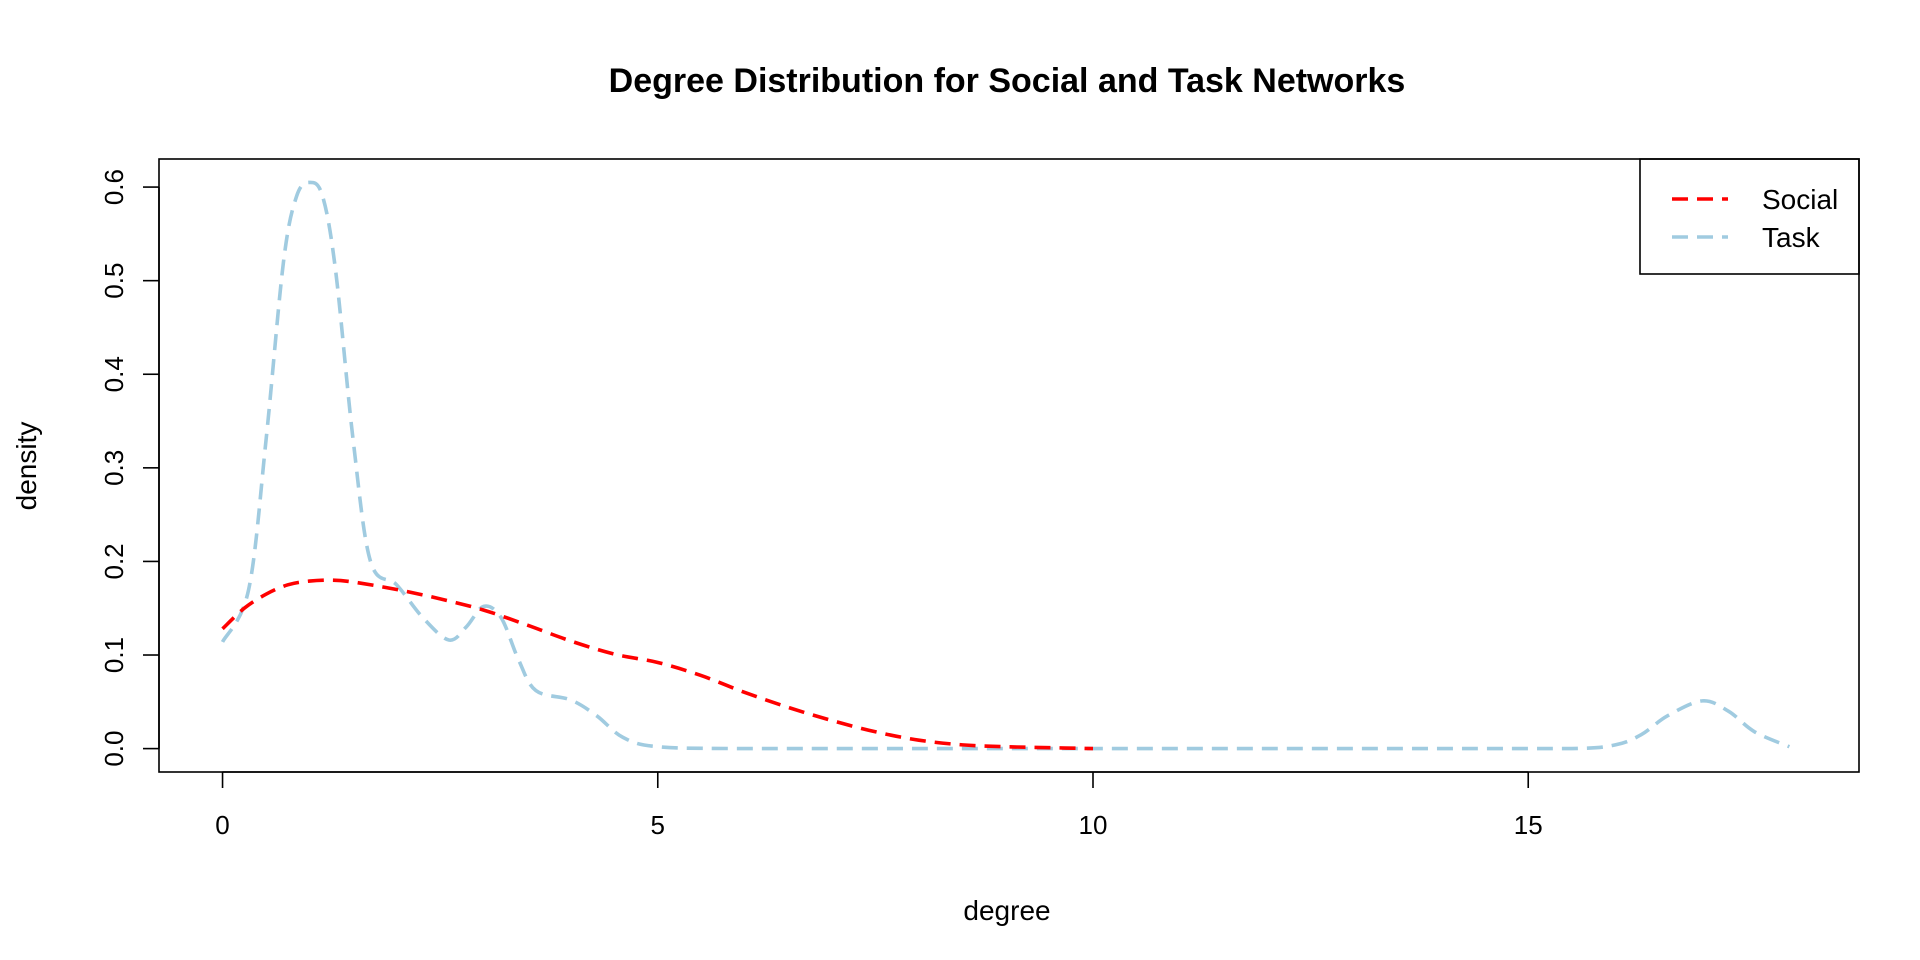  What do you see at coordinates (1755, 218) in the screenshot?
I see `legend-items: Social Task` at bounding box center [1755, 218].